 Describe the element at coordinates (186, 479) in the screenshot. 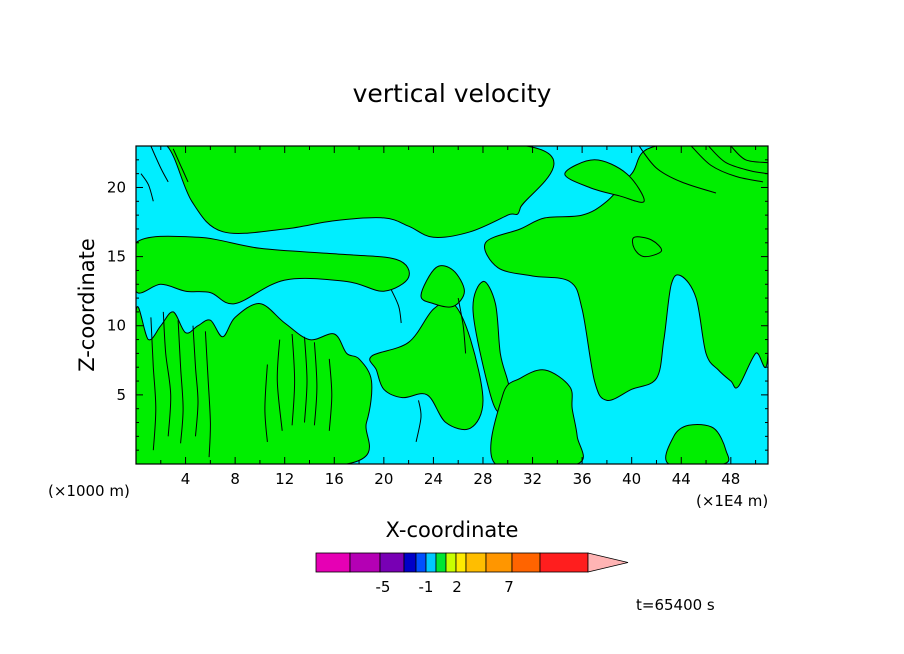

I see `x-tick-label: 4` at that location.